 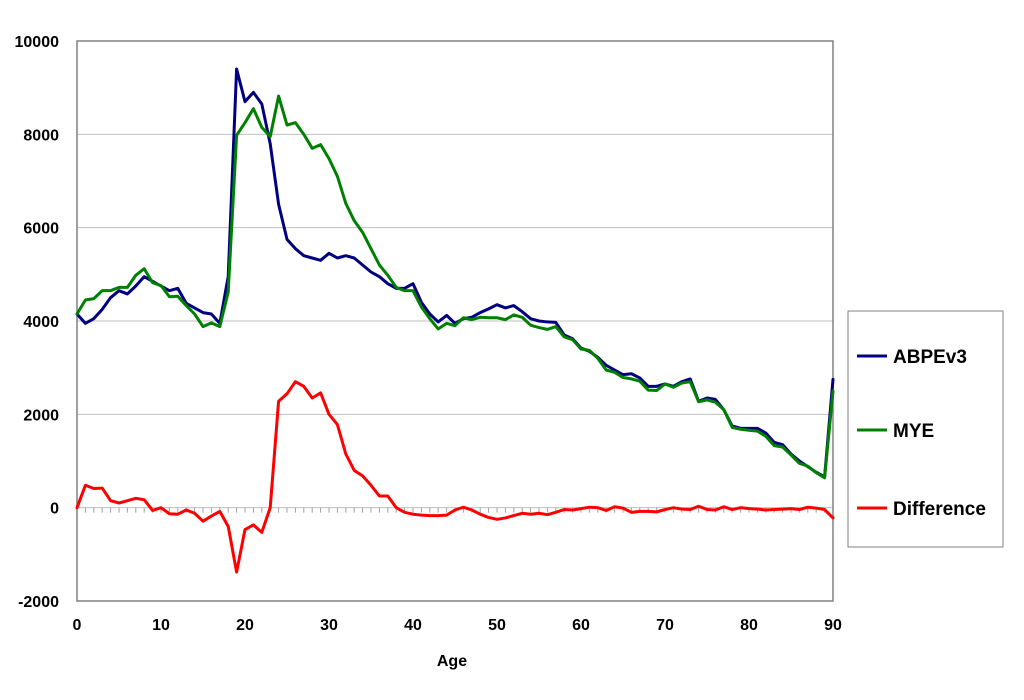 I want to click on y-tick-label: 2000, so click(x=41, y=415).